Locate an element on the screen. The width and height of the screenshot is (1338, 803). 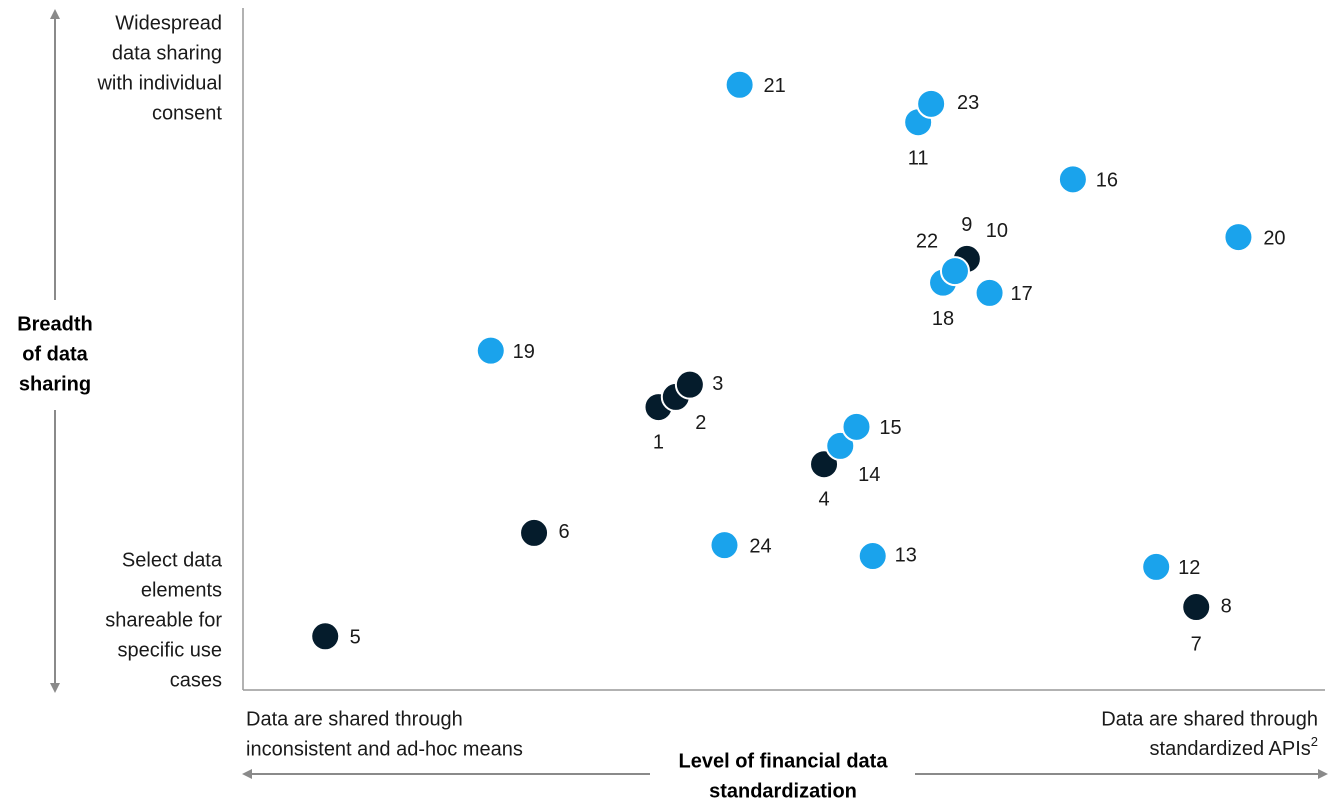
y-bottom-note: Select data is located at coordinates (172, 560).